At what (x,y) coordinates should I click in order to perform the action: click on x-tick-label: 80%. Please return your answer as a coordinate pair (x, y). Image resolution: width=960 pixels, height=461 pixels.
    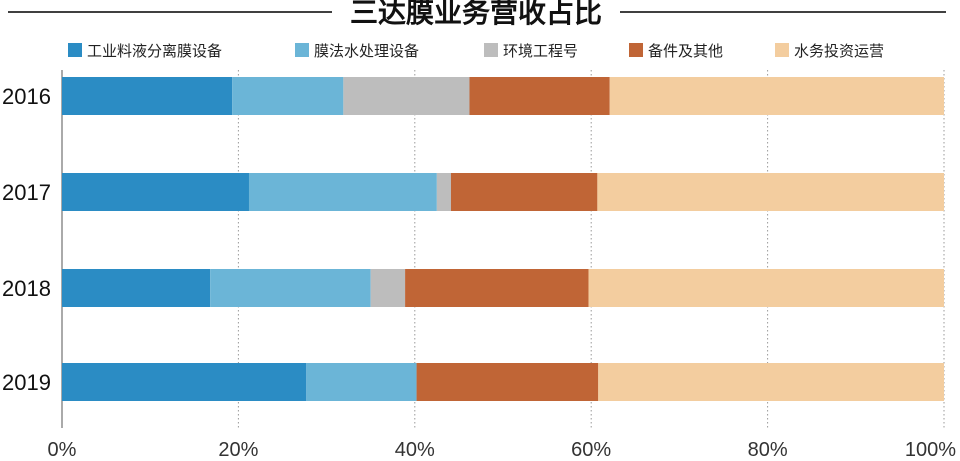
    Looking at the image, I should click on (768, 450).